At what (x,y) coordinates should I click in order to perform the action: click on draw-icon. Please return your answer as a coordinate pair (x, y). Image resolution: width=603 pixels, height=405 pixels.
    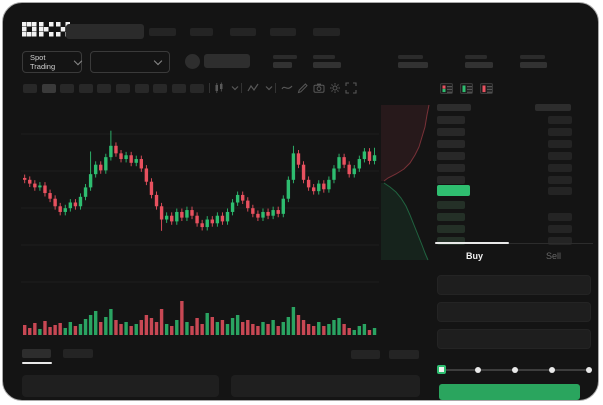
    Looking at the image, I should click on (303, 88).